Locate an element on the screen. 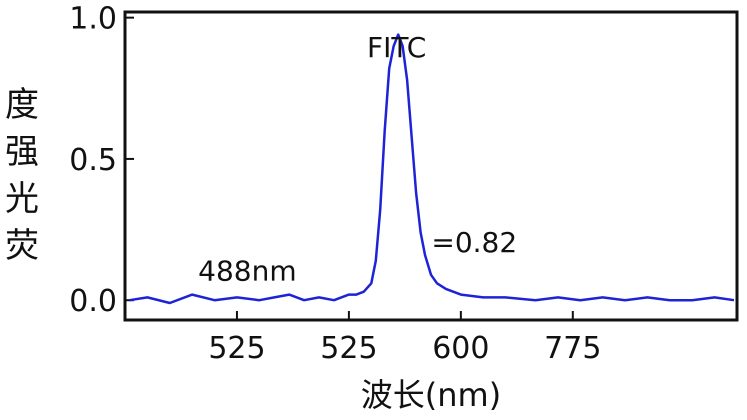 This screenshot has width=747, height=420. x-tick-label: 600 is located at coordinates (460, 348).